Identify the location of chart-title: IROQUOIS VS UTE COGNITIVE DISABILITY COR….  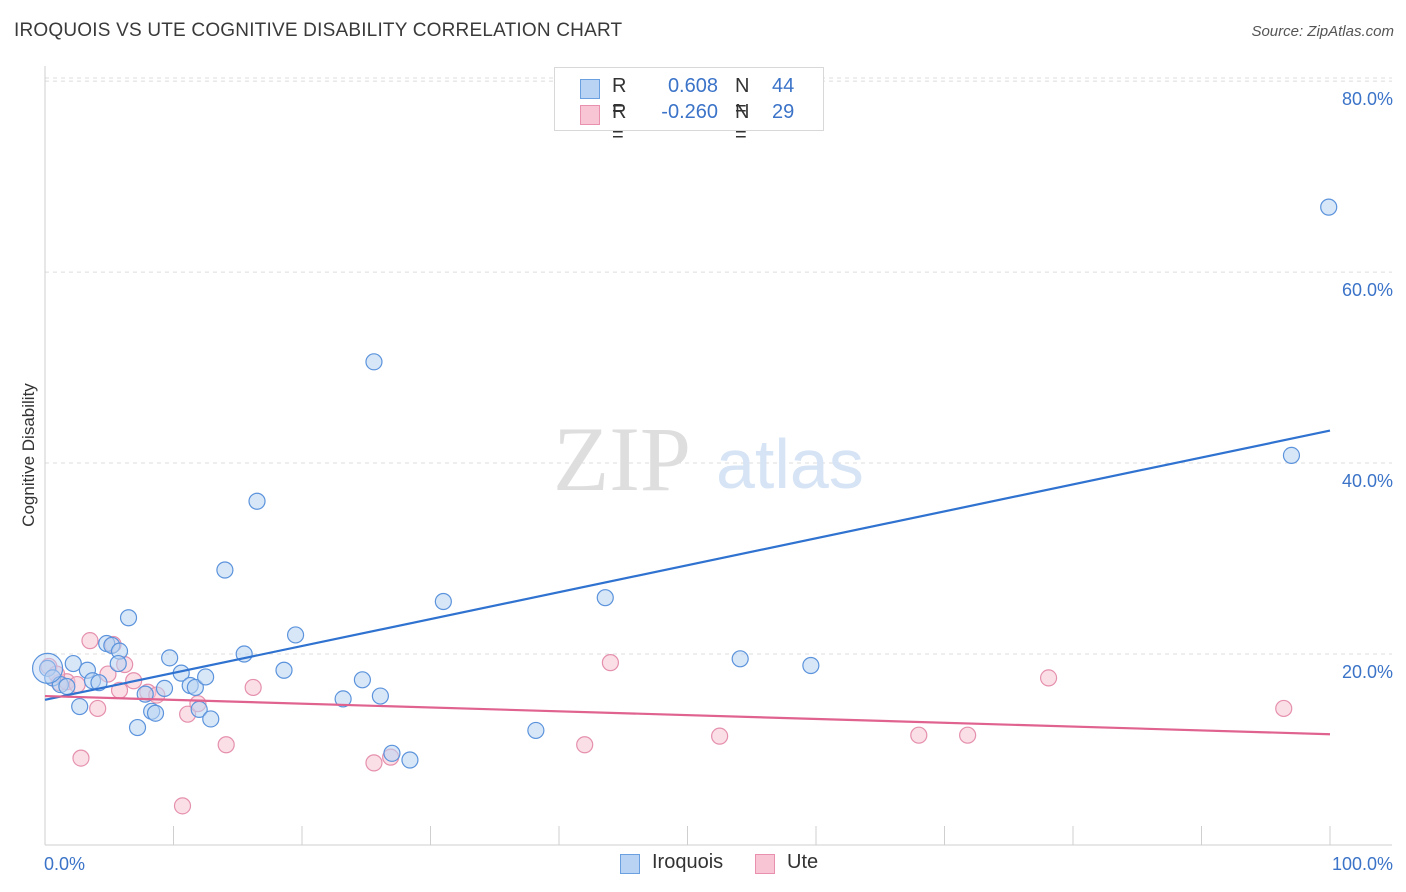
(318, 30).